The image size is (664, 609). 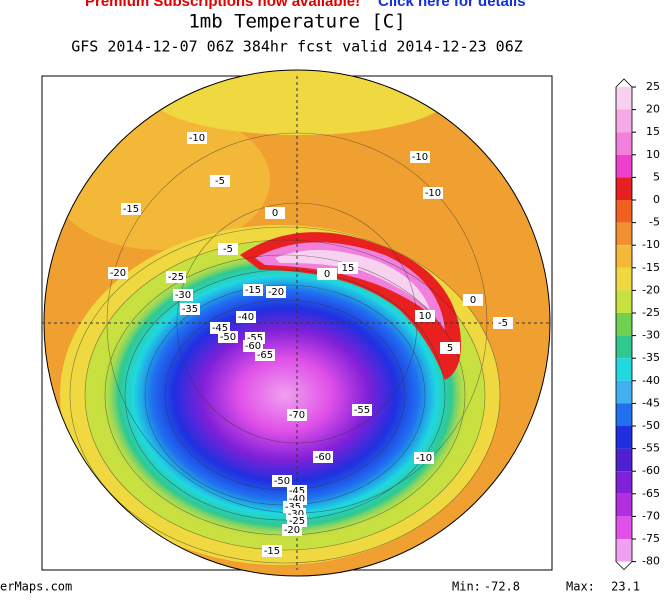 I want to click on banner-link: Click here for details, so click(x=452, y=5).